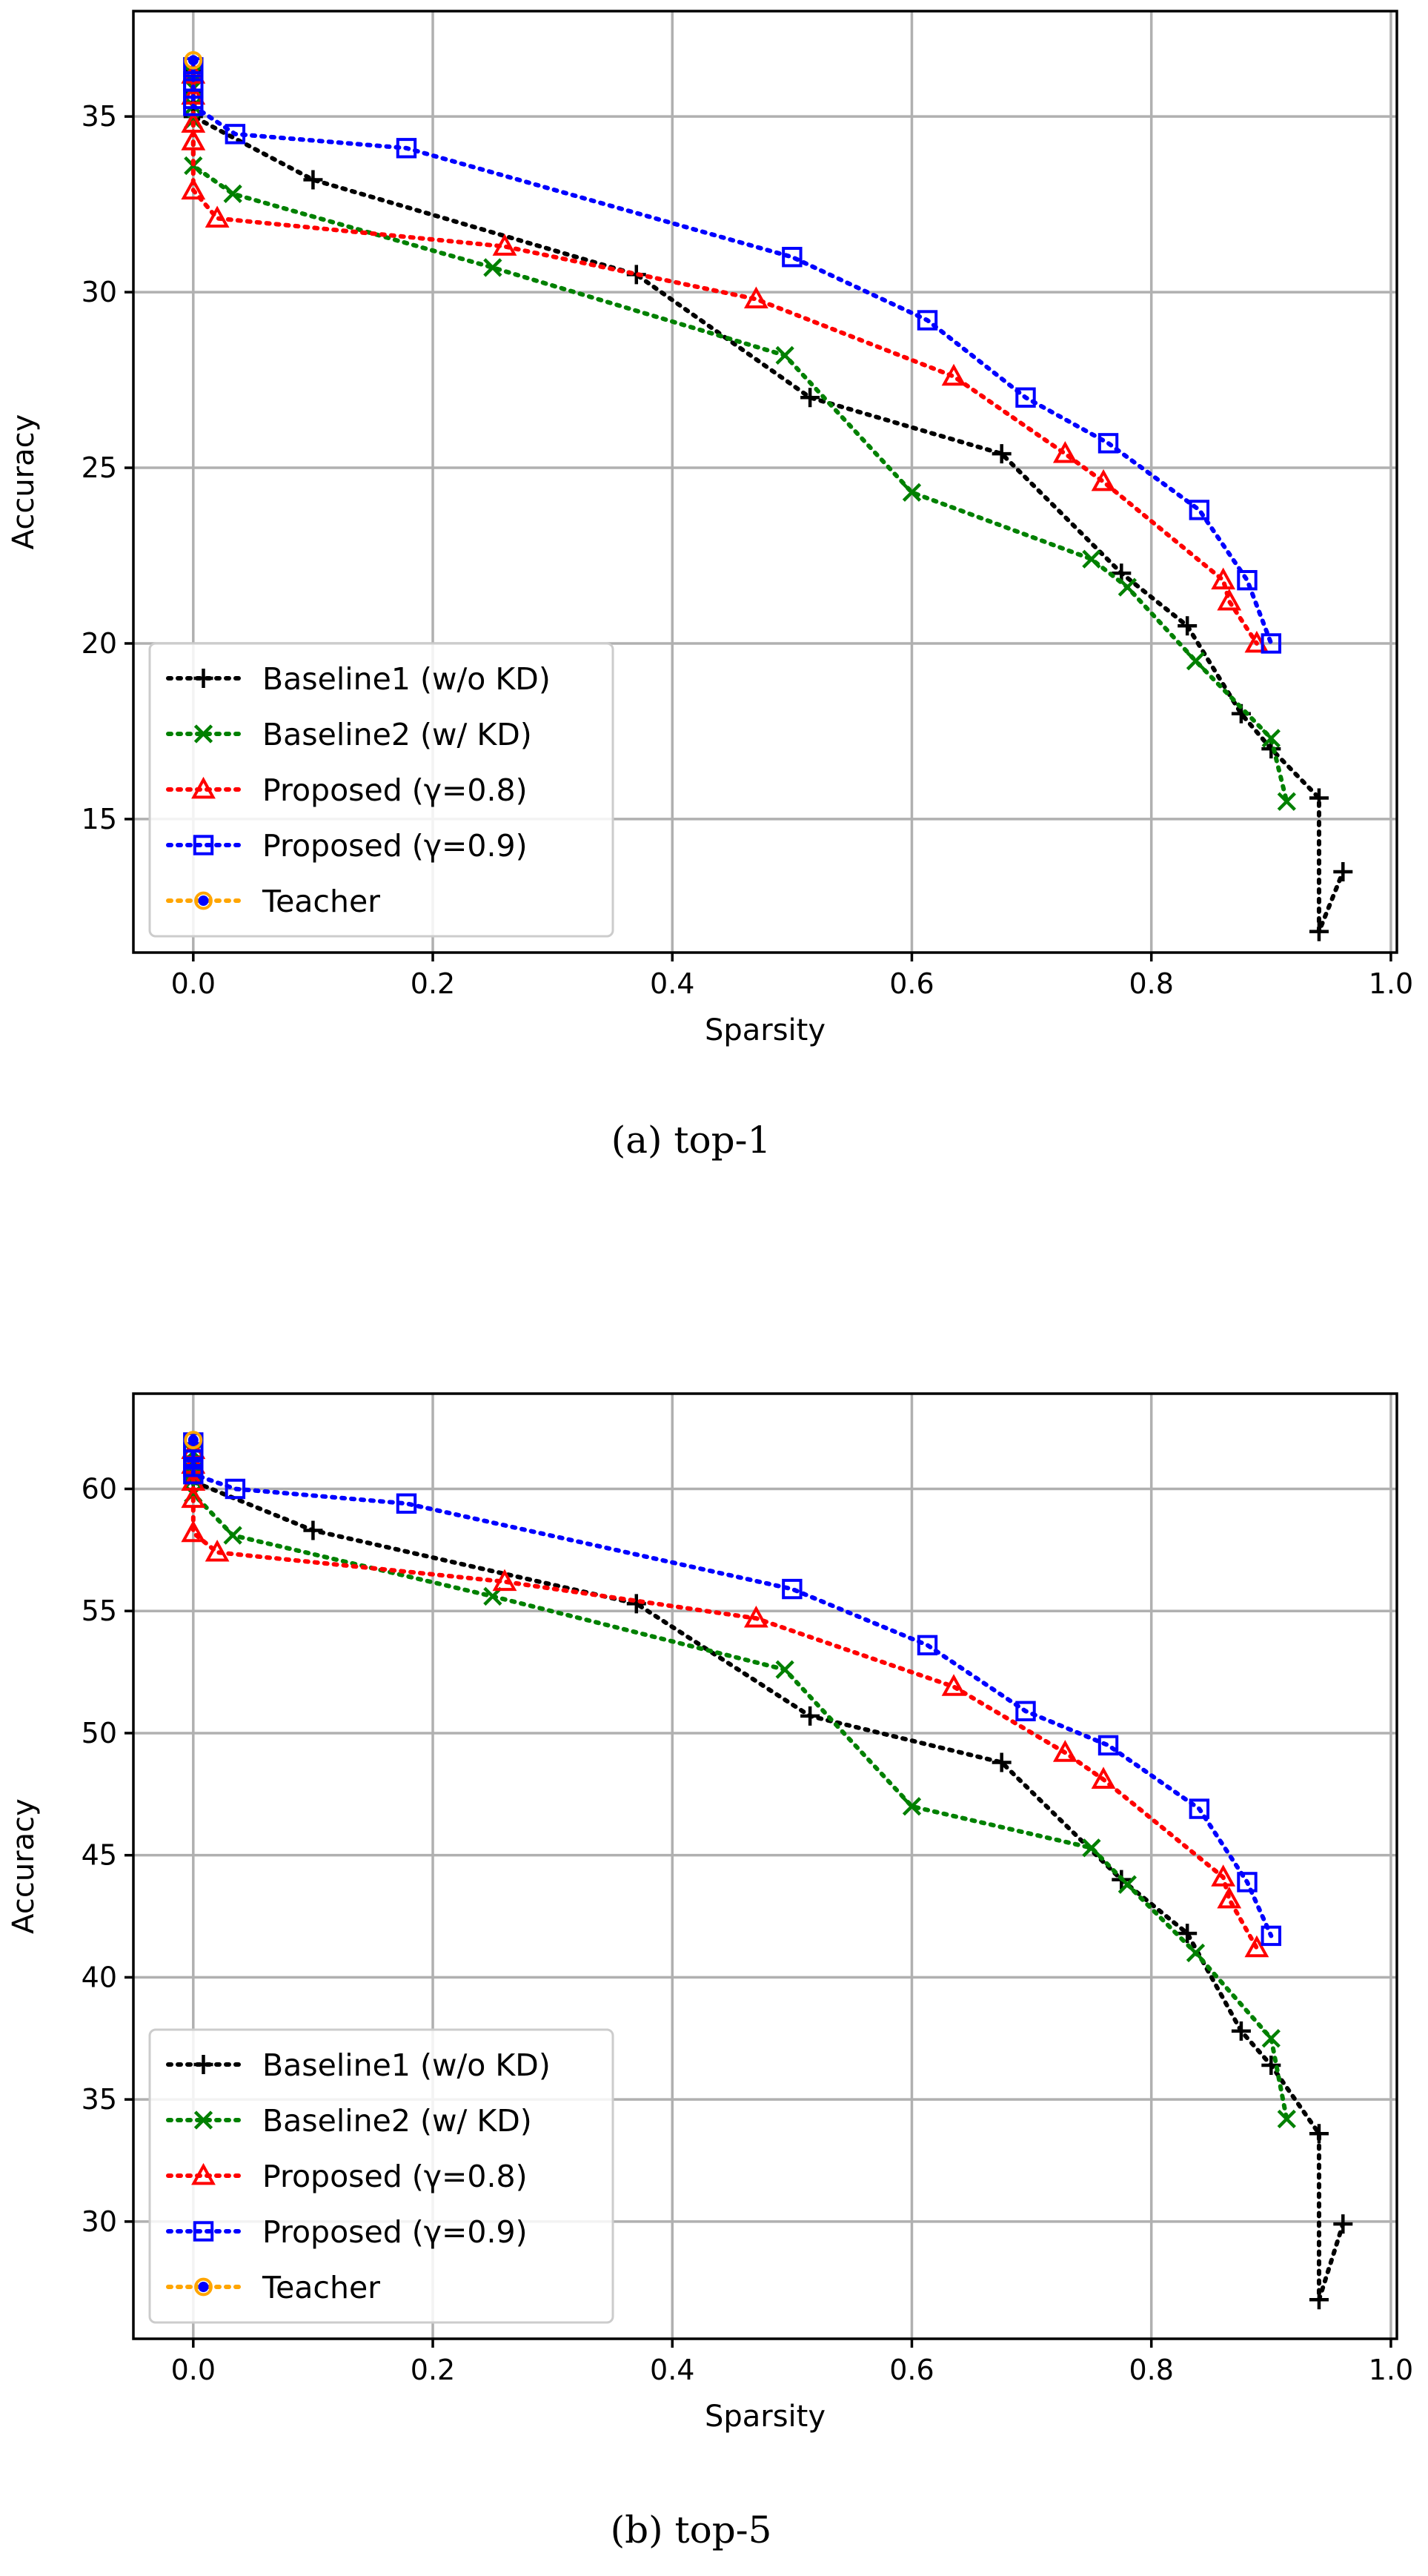 Image resolution: width=1428 pixels, height=2576 pixels. What do you see at coordinates (24, 482) in the screenshot?
I see `y-axis-label: Accuracy` at bounding box center [24, 482].